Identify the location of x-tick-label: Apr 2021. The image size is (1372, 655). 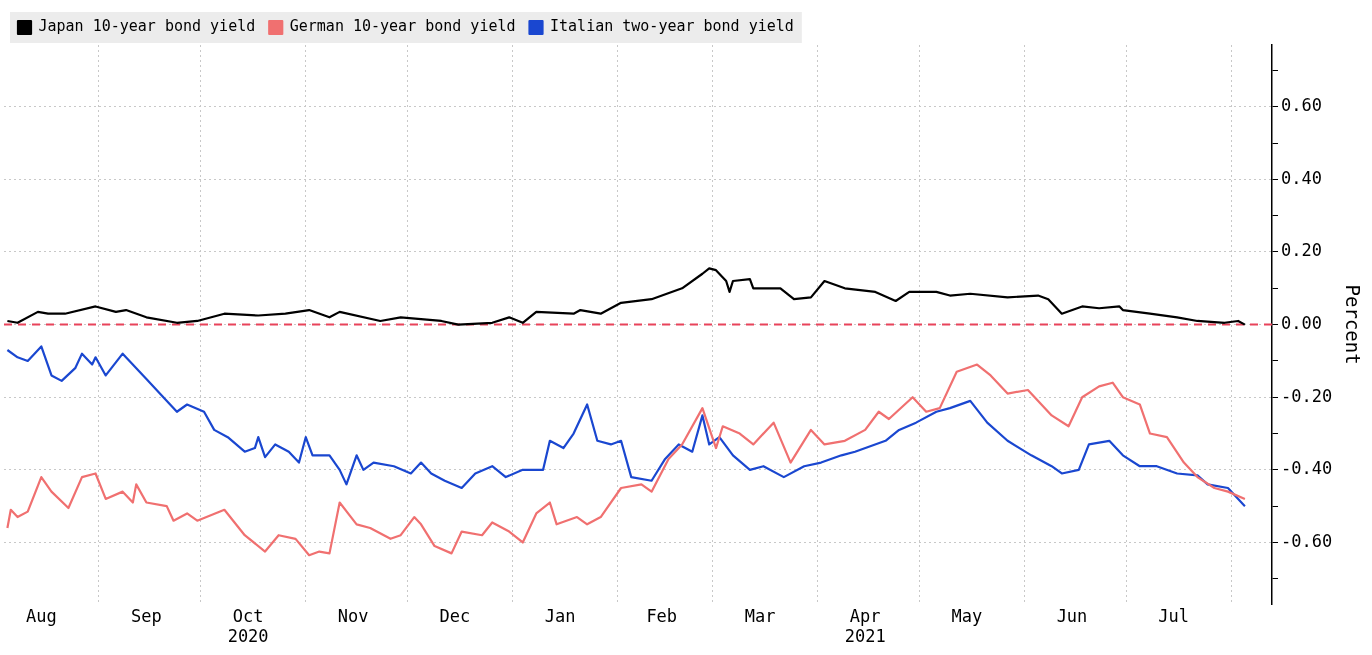
(865, 626).